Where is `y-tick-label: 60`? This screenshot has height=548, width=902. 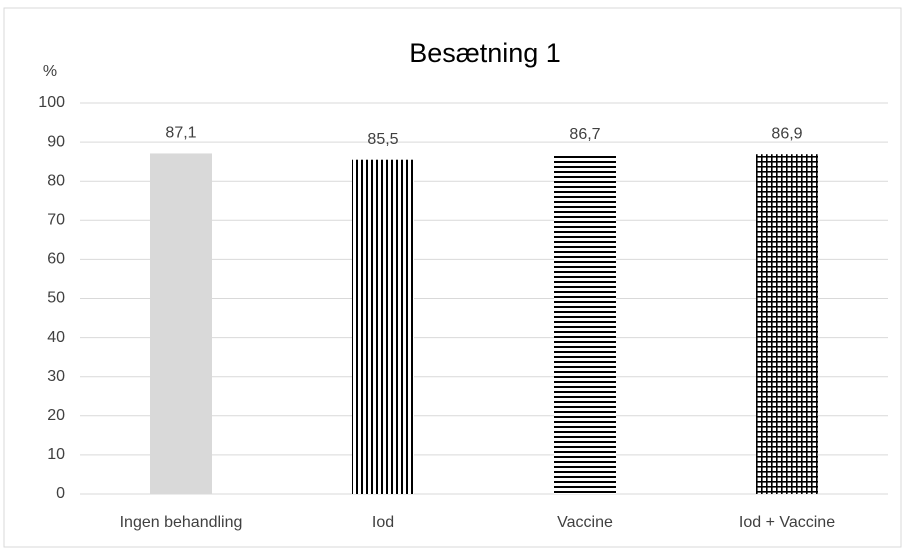
y-tick-label: 60 is located at coordinates (56, 259).